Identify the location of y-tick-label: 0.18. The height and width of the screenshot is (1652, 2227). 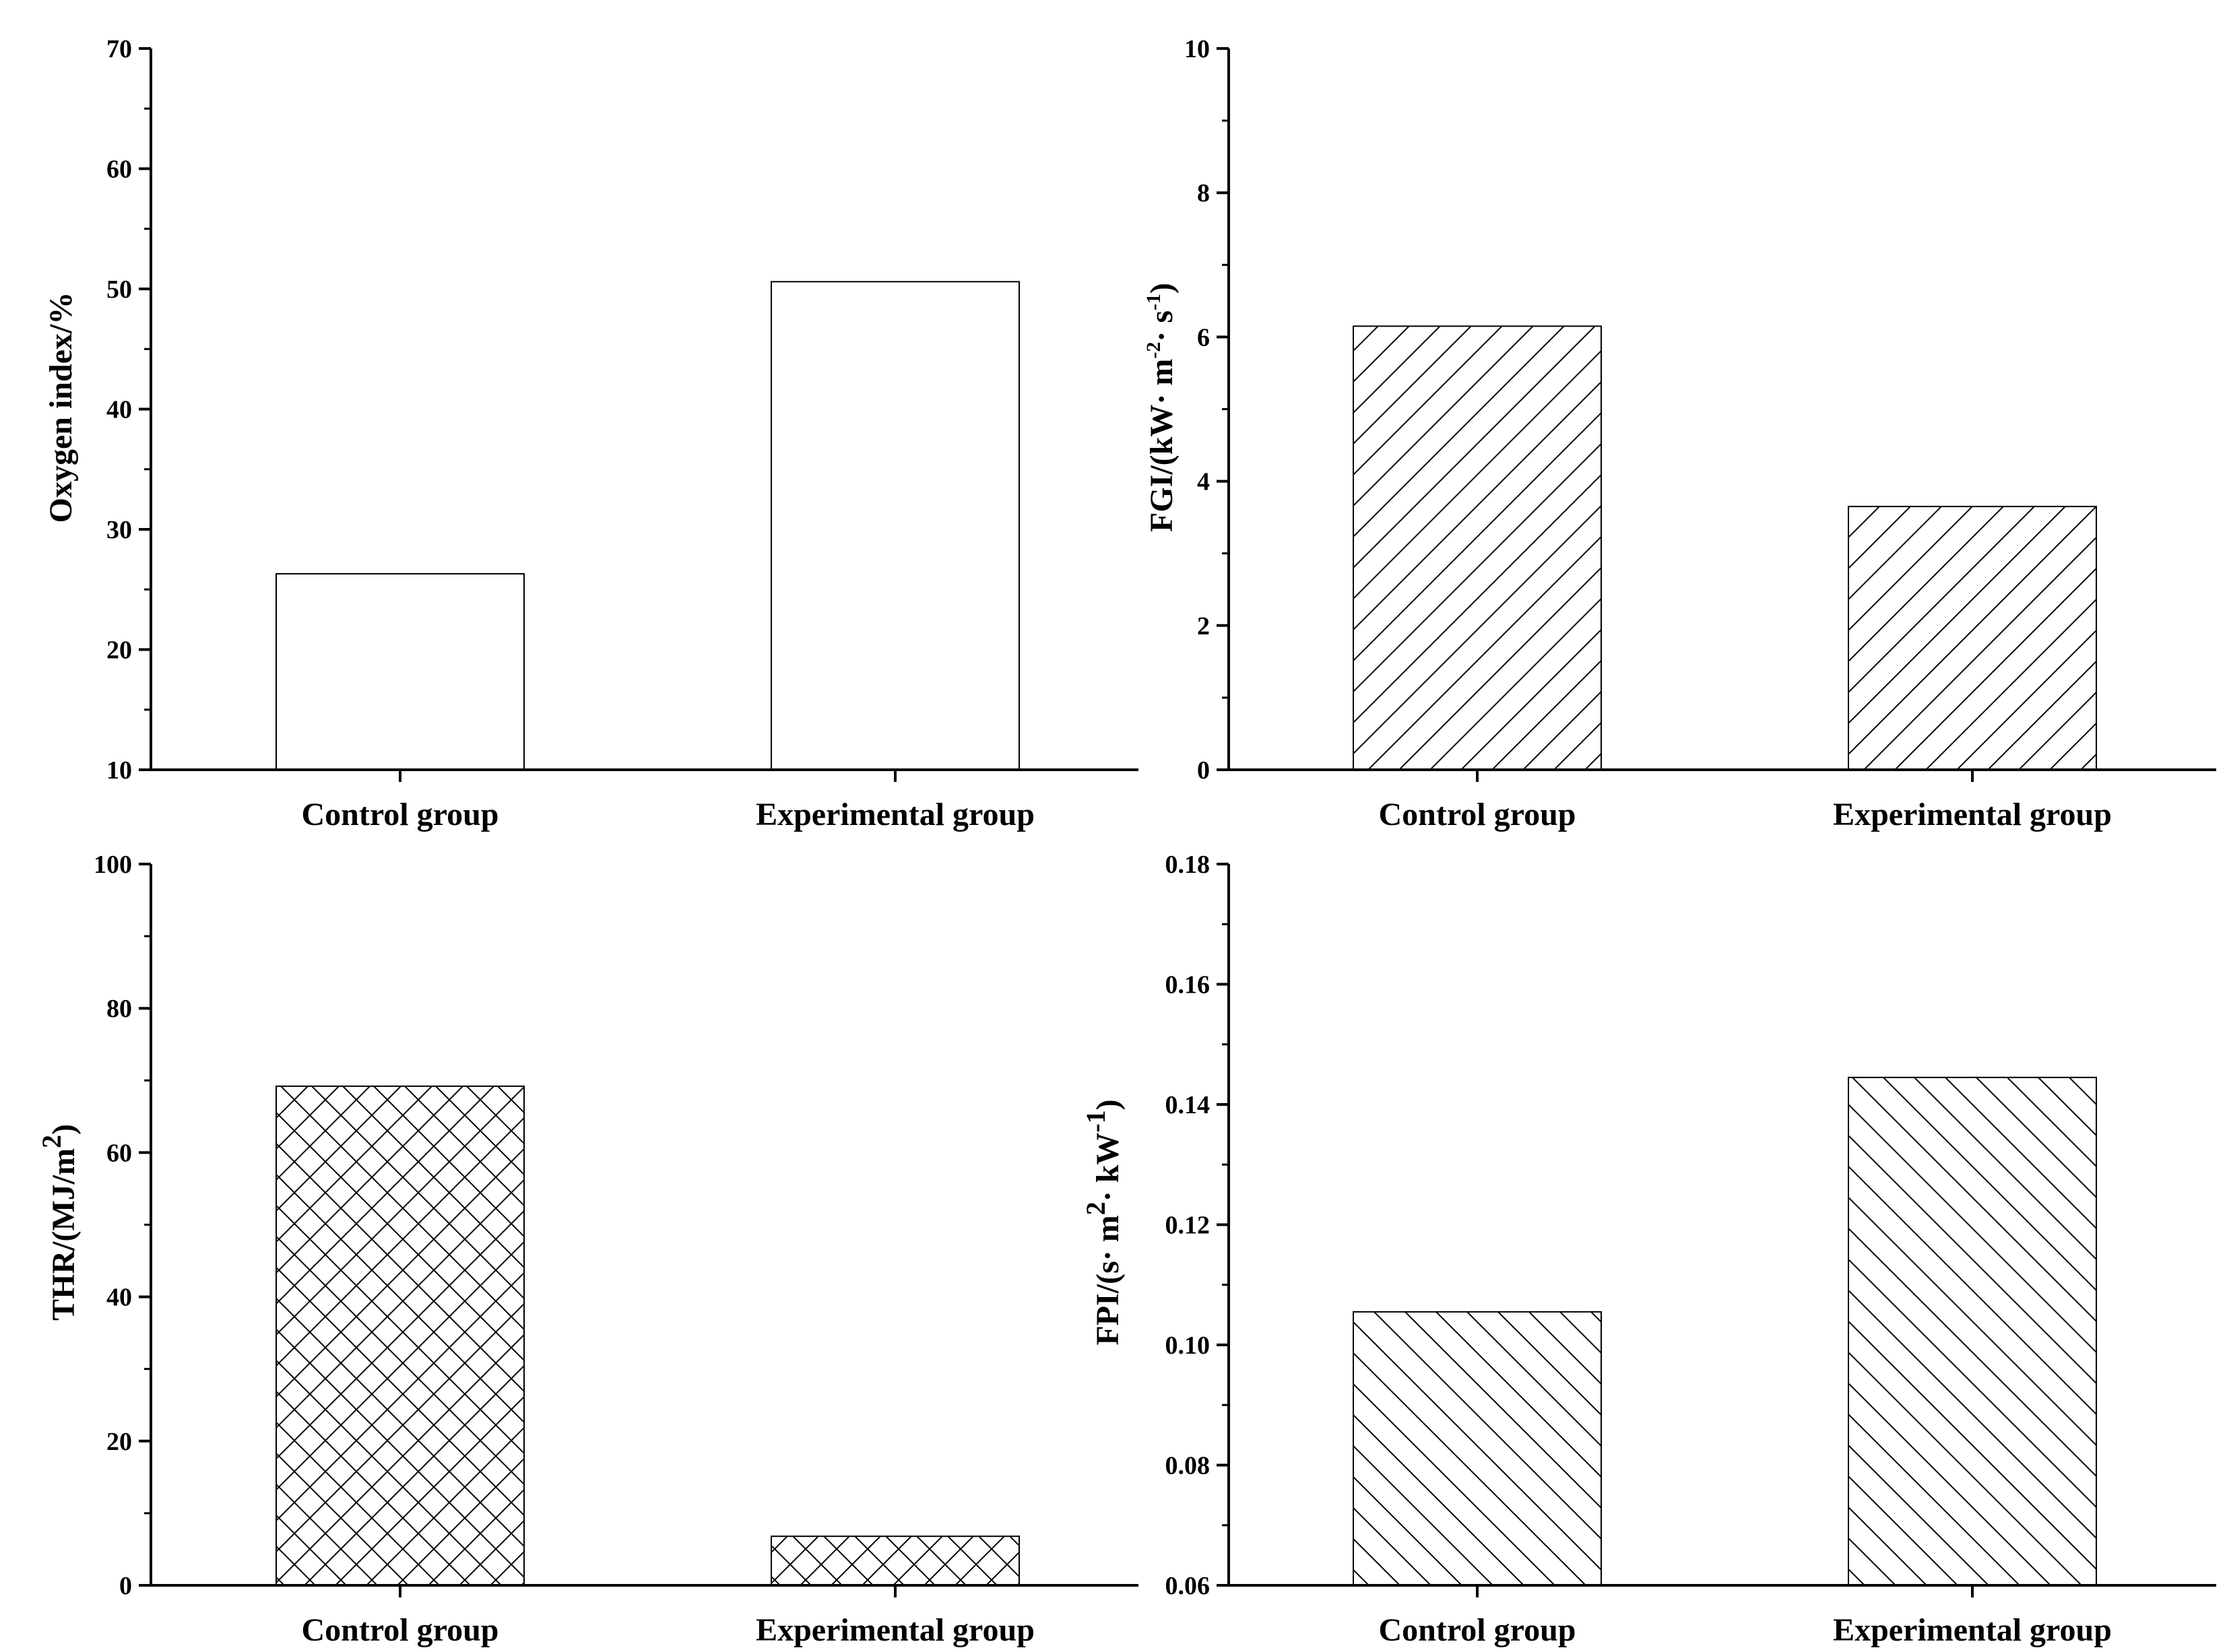
(1188, 865).